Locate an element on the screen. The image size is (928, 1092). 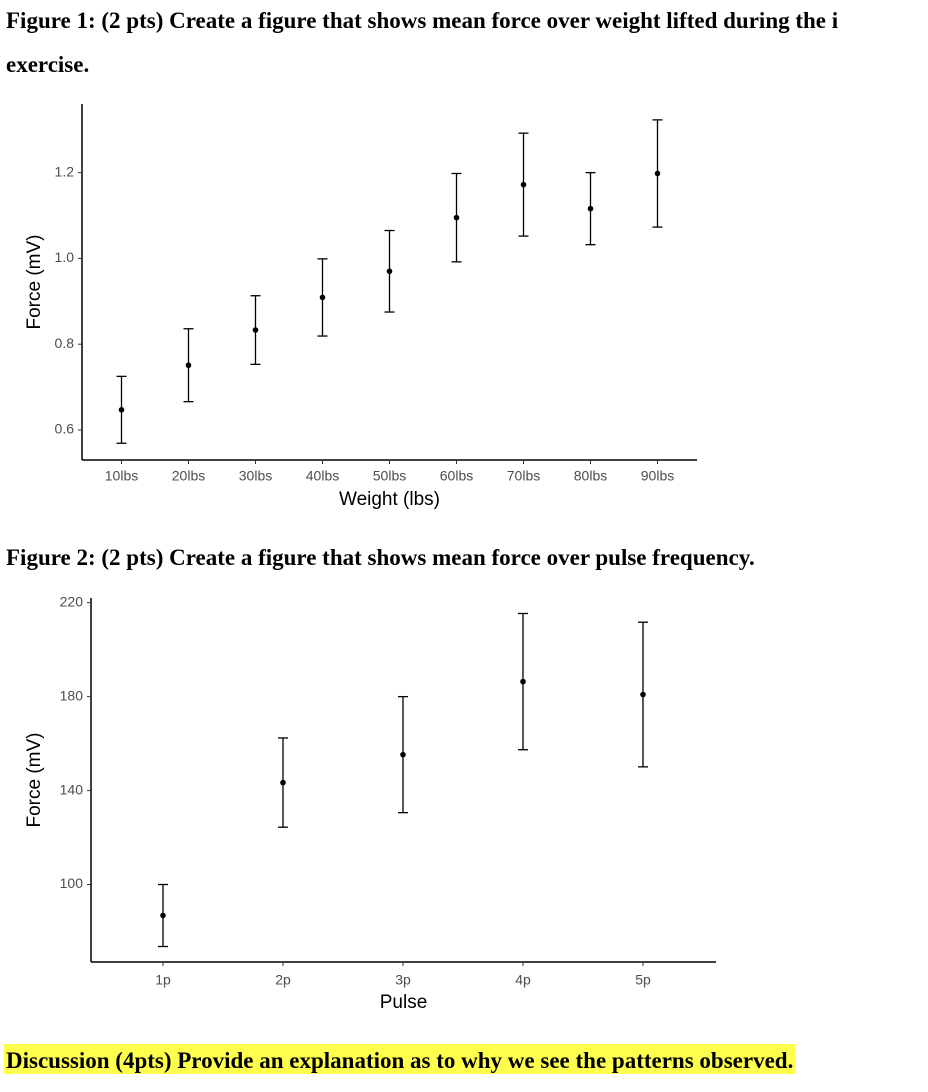
x-tick-label: 5p is located at coordinates (643, 980).